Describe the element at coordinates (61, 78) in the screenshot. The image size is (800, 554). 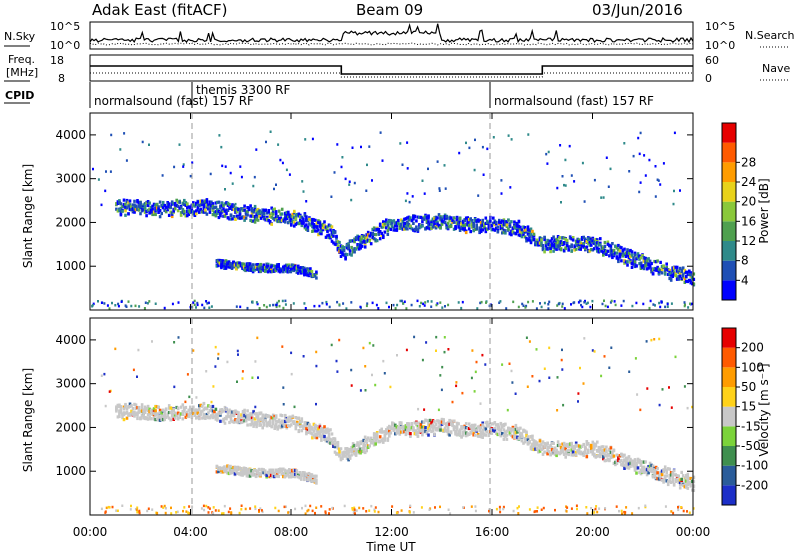
I see `freq-tick-bottom: 8` at that location.